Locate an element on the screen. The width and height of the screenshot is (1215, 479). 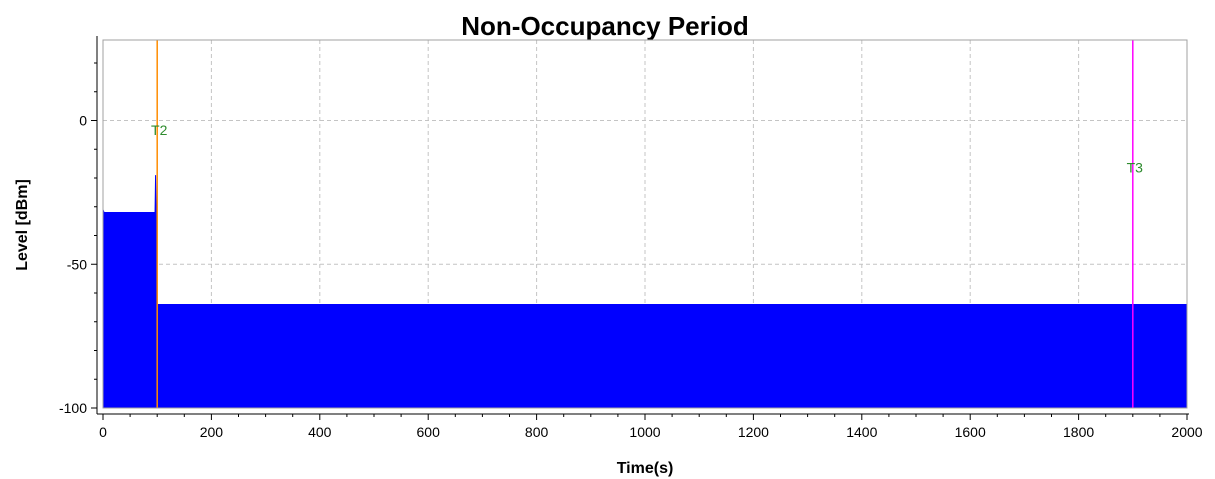
x-tick-label: 600 is located at coordinates (429, 432).